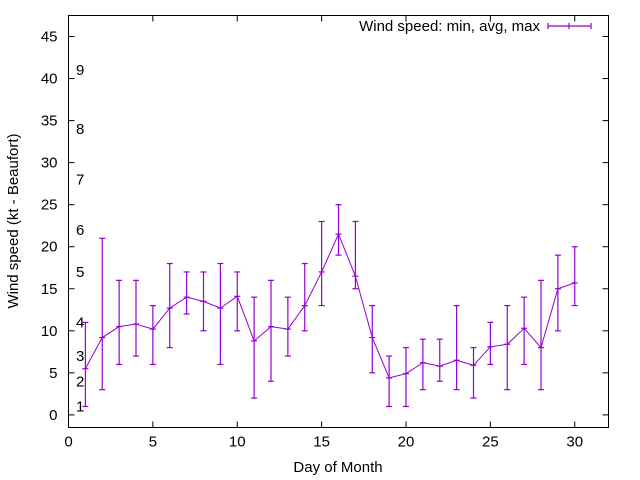  I want to click on x-tick-label: 10, so click(237, 442).